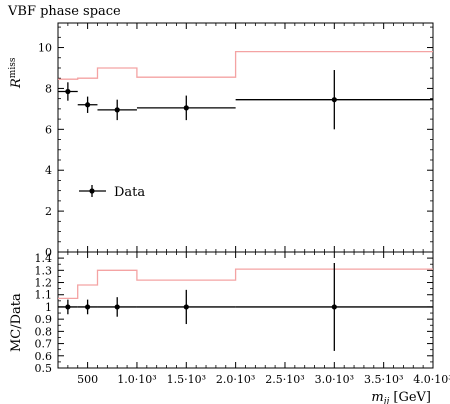 The image size is (450, 404). I want to click on legend: Data, so click(112, 192).